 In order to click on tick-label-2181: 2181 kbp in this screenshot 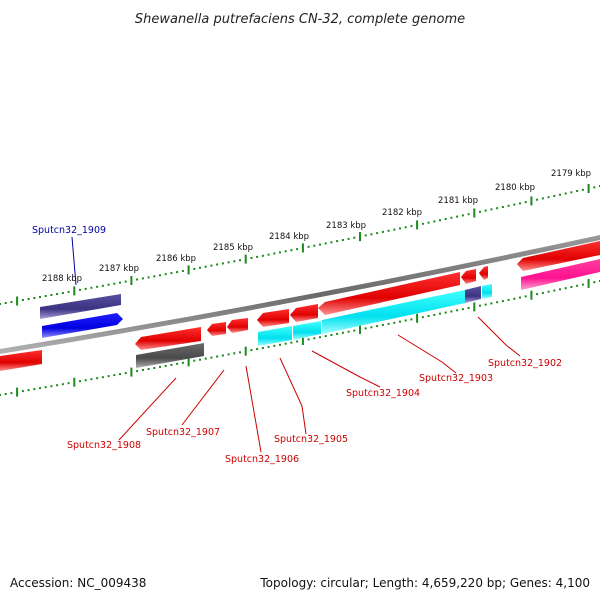, I will do `click(458, 201)`.